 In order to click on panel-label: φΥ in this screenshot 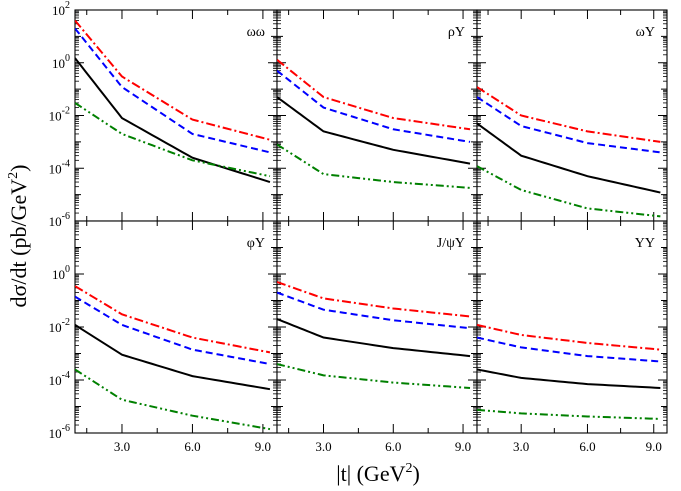, I will do `click(256, 243)`.